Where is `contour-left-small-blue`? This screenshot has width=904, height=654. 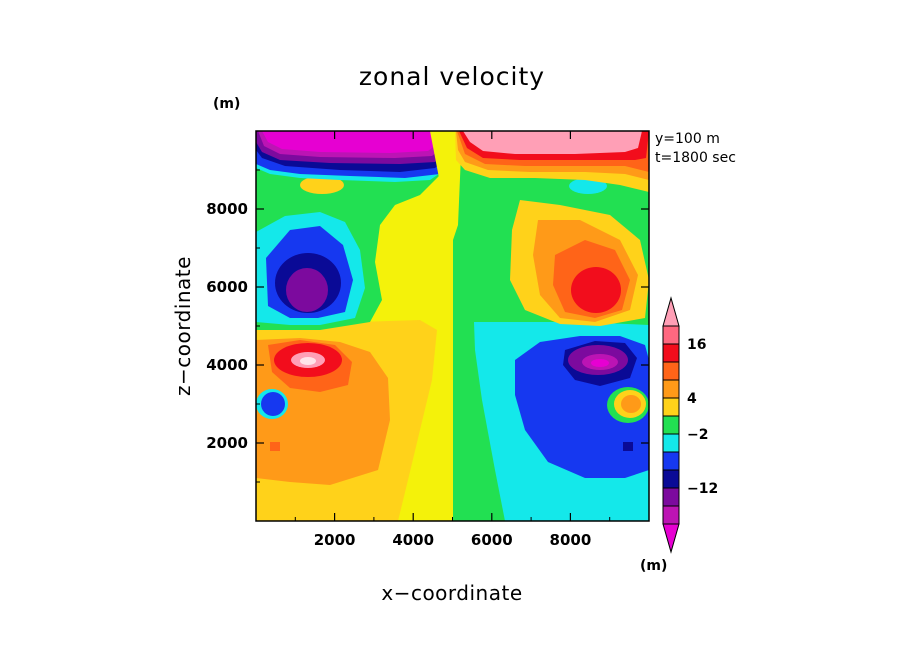
contour-left-small-blue is located at coordinates (273, 404).